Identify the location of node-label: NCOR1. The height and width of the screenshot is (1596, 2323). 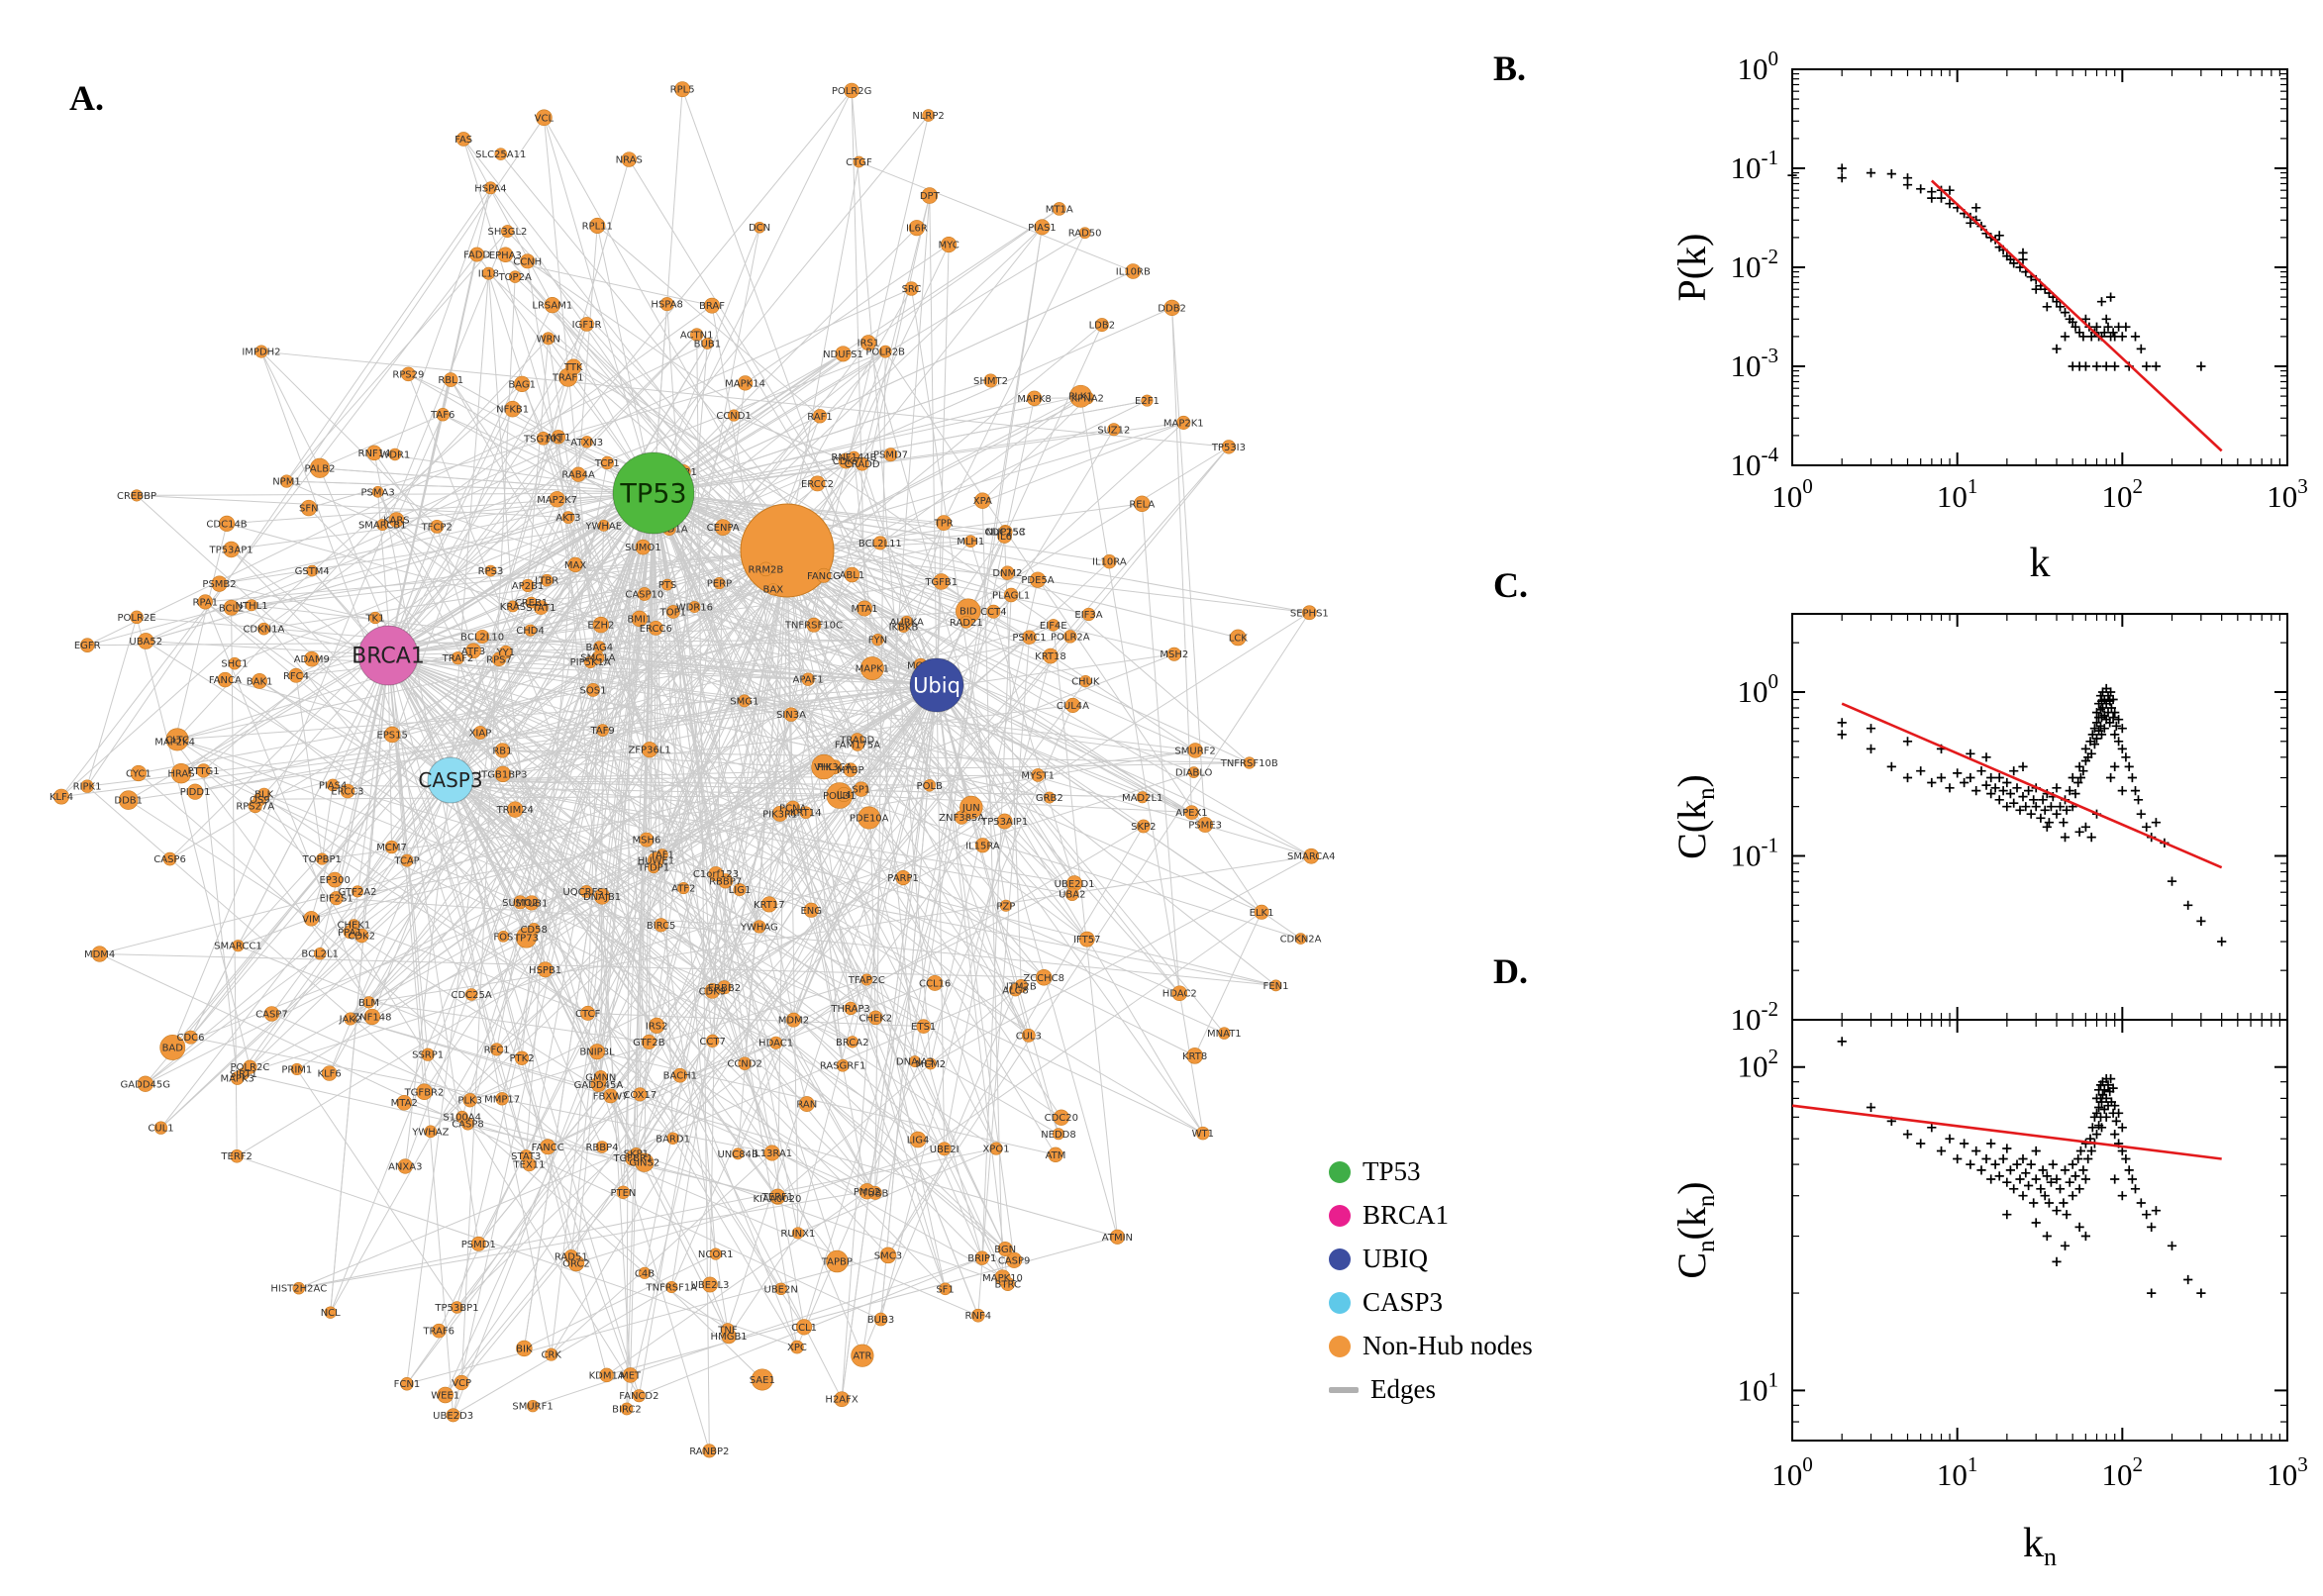
(716, 1254).